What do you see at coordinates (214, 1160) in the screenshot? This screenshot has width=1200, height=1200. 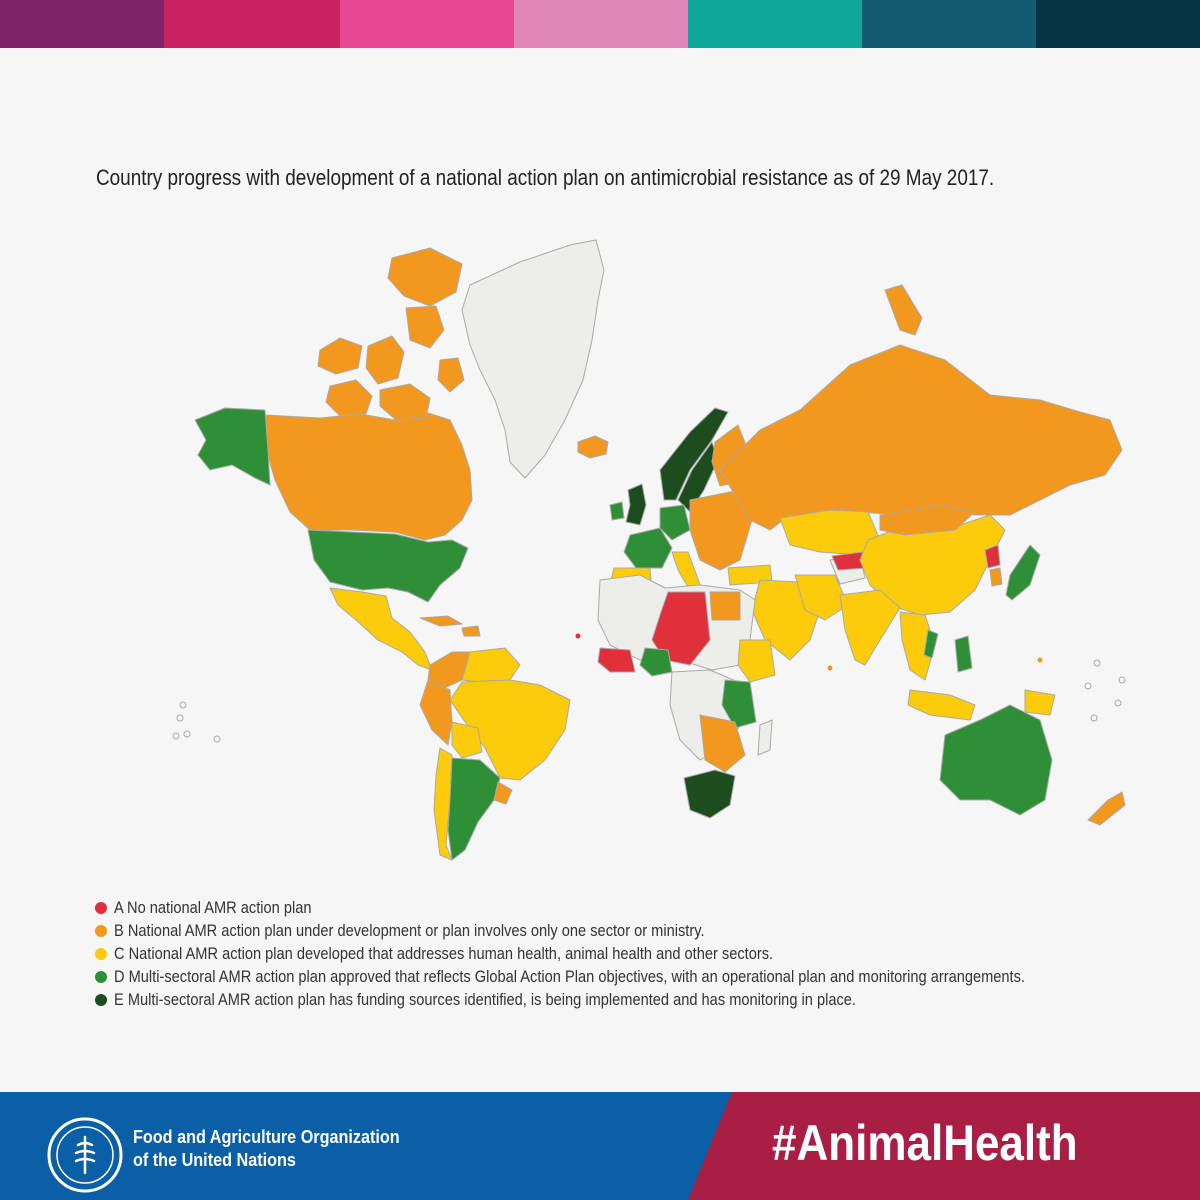 I see `org-name-line2: of the United Nations` at bounding box center [214, 1160].